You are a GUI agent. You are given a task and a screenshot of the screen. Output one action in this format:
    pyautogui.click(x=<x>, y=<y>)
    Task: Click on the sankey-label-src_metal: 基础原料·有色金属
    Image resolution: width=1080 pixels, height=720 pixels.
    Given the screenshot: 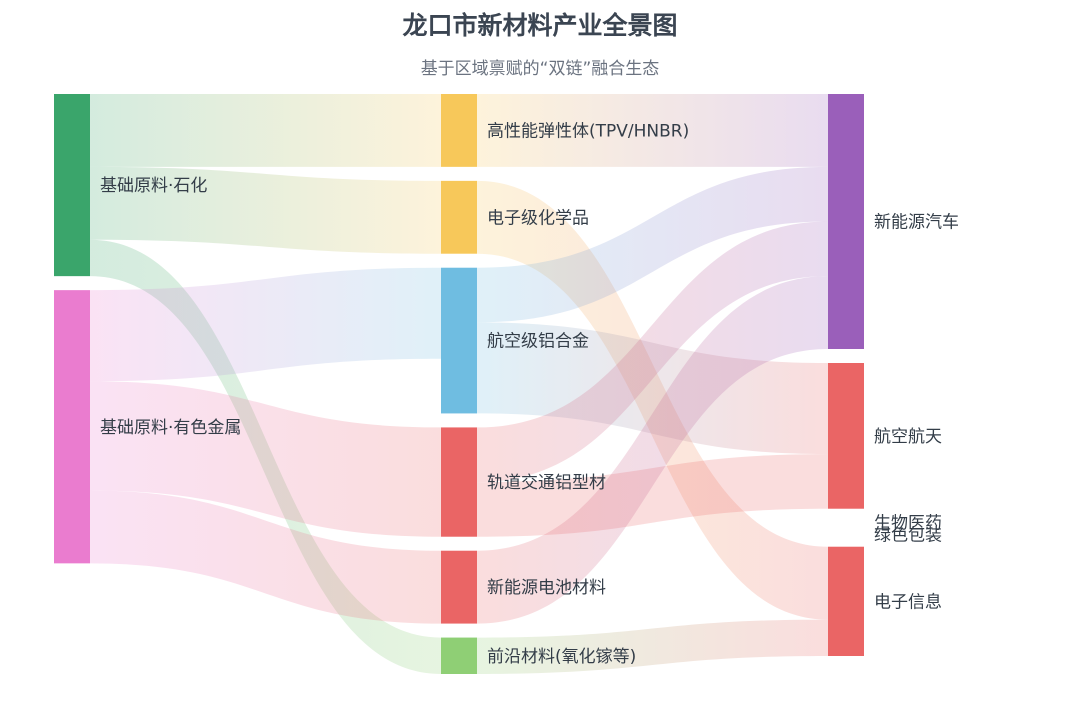 What is the action you would take?
    pyautogui.click(x=170, y=428)
    